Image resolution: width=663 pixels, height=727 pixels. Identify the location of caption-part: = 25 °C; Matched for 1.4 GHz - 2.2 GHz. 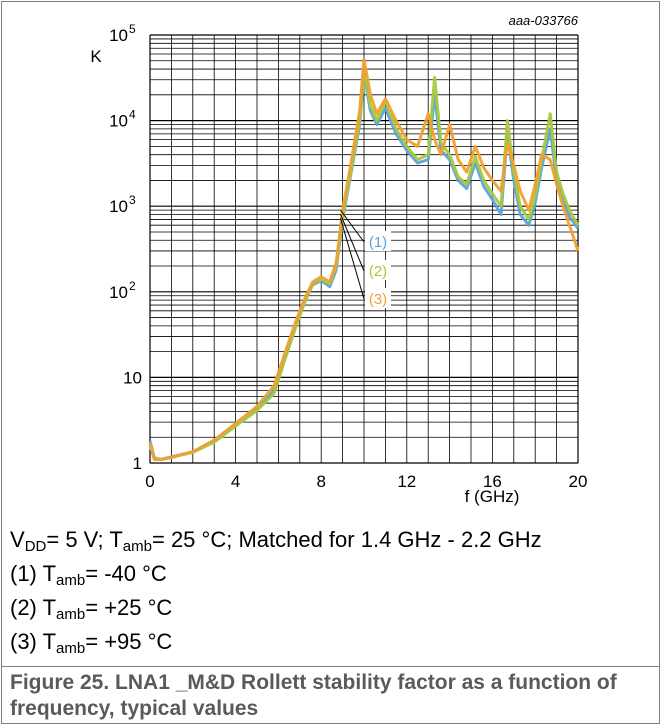
(346, 539).